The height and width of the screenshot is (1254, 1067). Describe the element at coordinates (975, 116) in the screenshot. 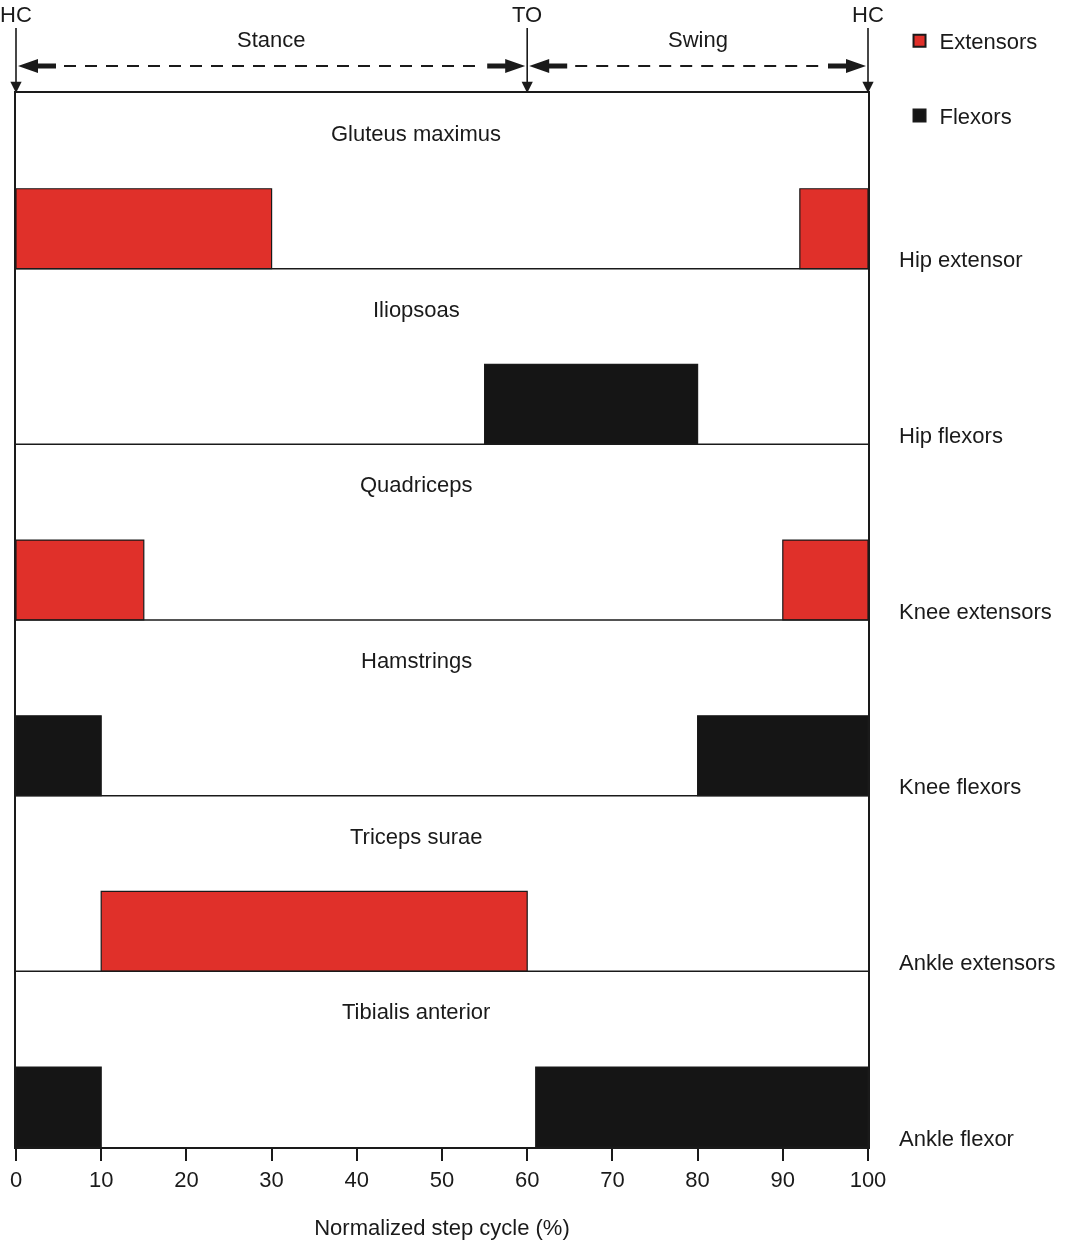

I see `legend-label: Flexors` at that location.